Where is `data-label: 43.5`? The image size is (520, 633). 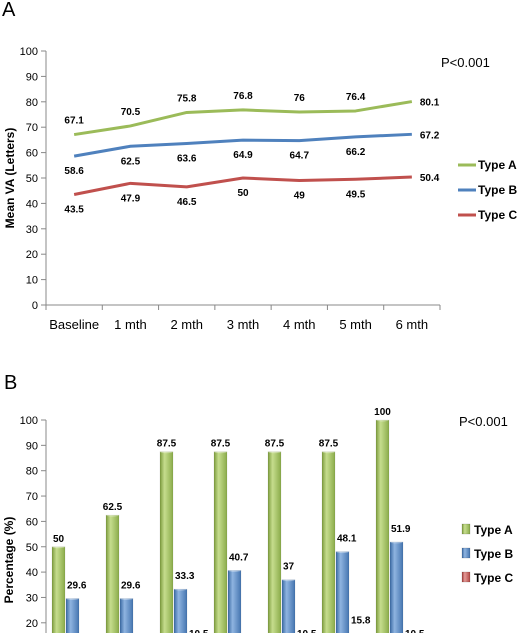 data-label: 43.5 is located at coordinates (74, 210).